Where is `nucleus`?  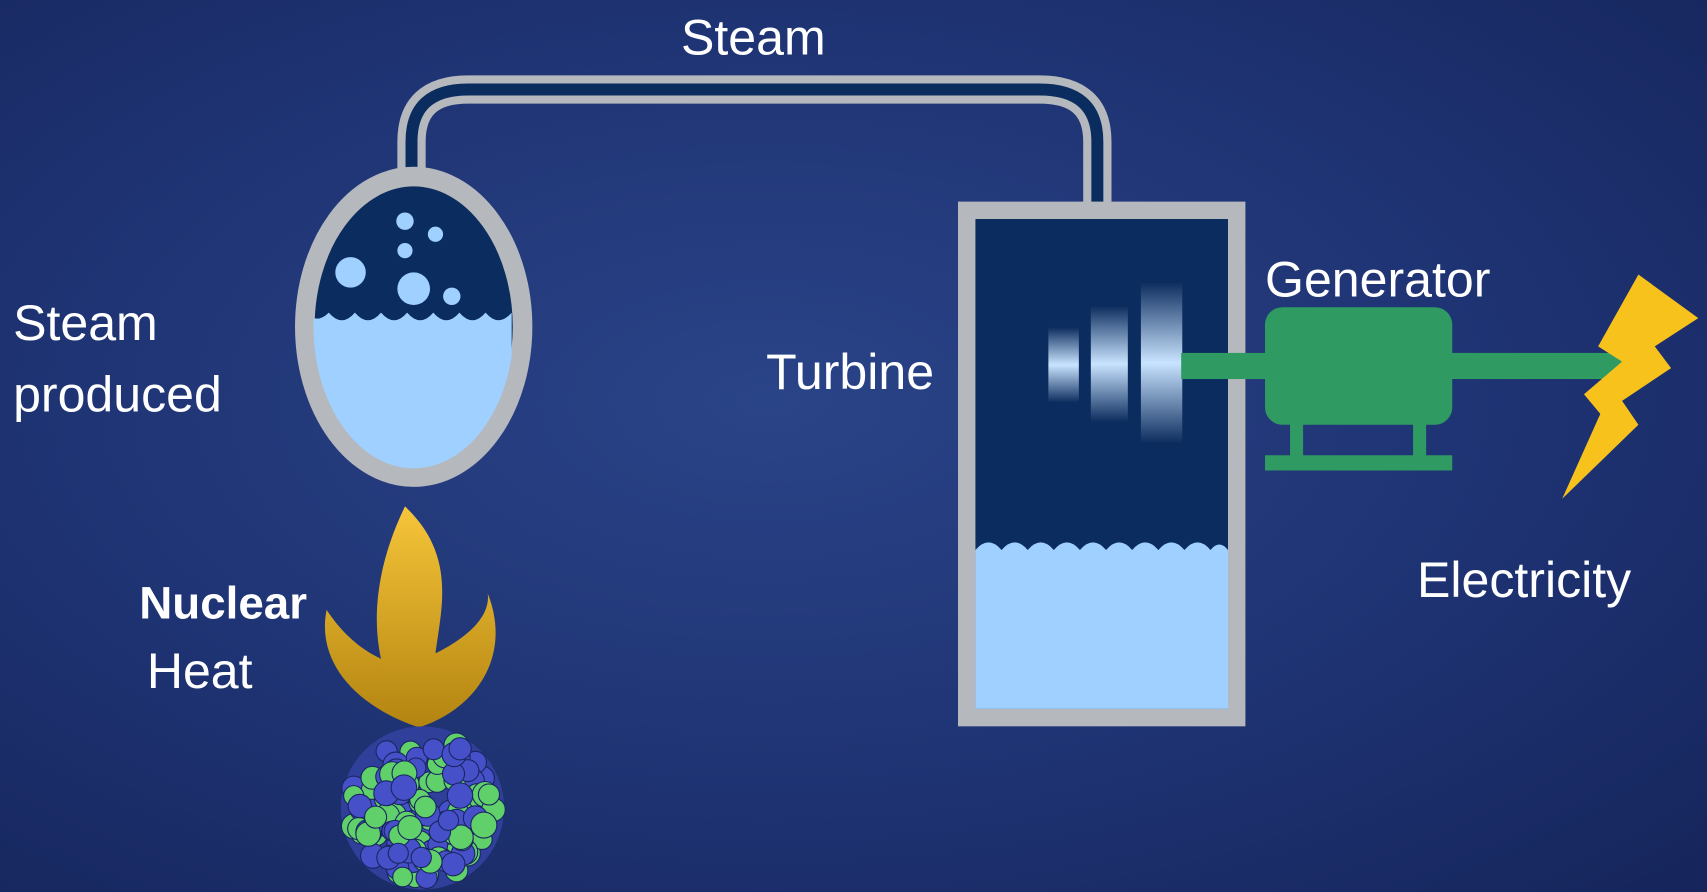
nucleus is located at coordinates (423, 808).